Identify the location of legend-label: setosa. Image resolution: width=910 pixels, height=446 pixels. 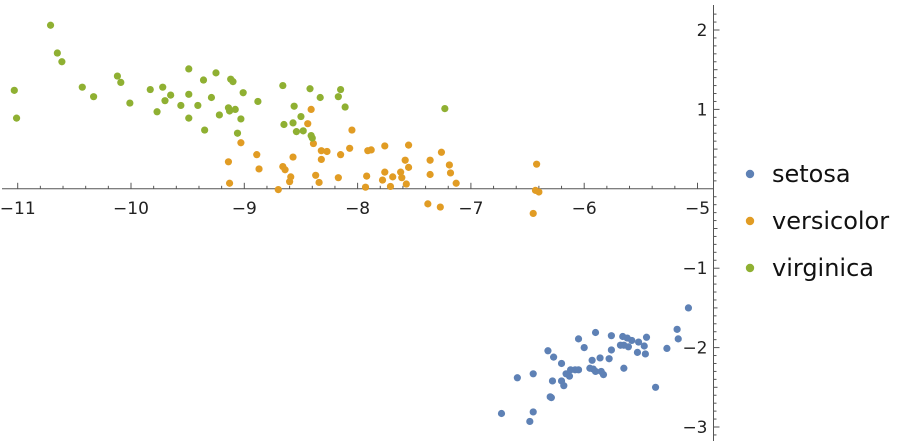
(811, 174).